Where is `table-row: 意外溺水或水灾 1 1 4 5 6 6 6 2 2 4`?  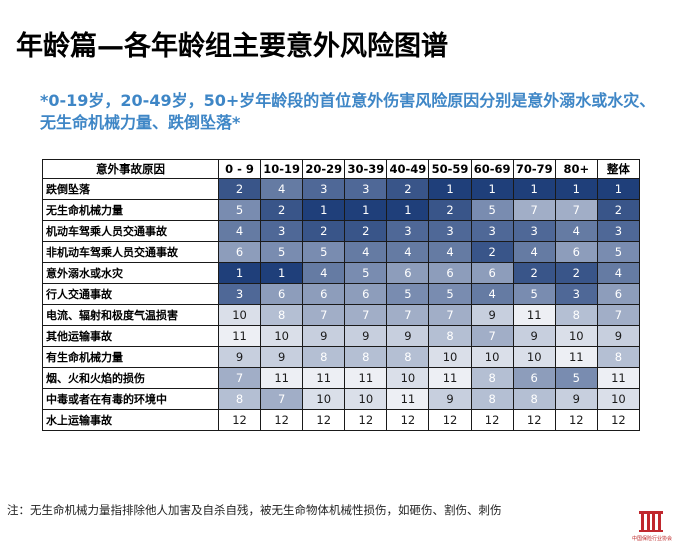
table-row: 意外溺水或水灾 1 1 4 5 6 6 6 2 2 4 is located at coordinates (341, 273).